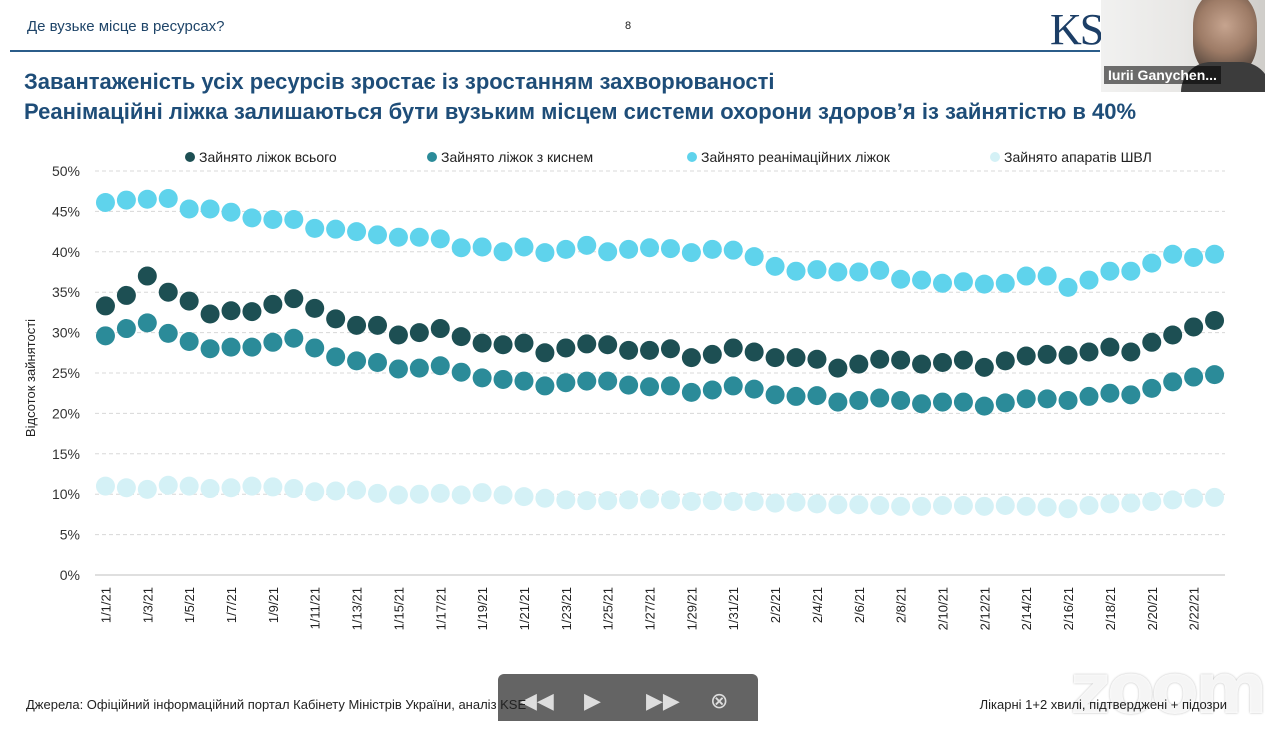 The width and height of the screenshot is (1265, 730). What do you see at coordinates (66, 494) in the screenshot?
I see `y-tick-label: 10%` at bounding box center [66, 494].